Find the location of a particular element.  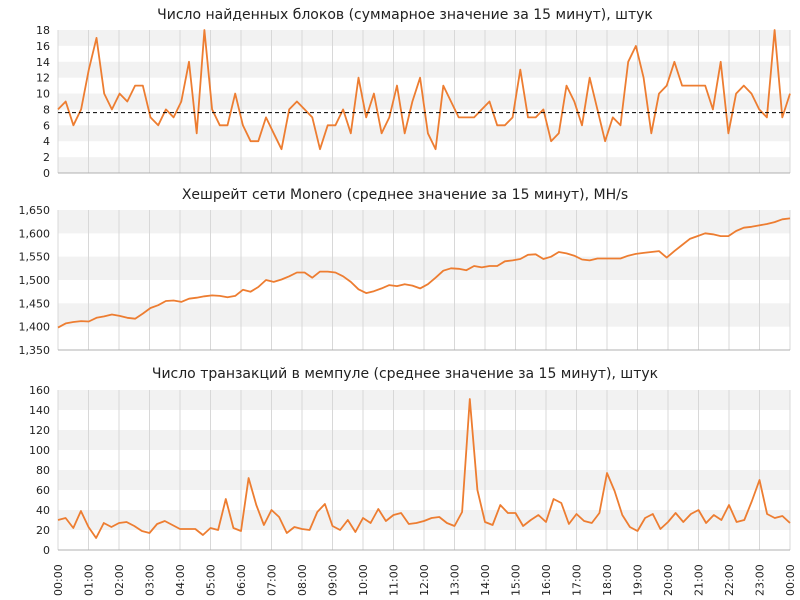

y-tick-label: 1,550 is located at coordinates (35, 257).